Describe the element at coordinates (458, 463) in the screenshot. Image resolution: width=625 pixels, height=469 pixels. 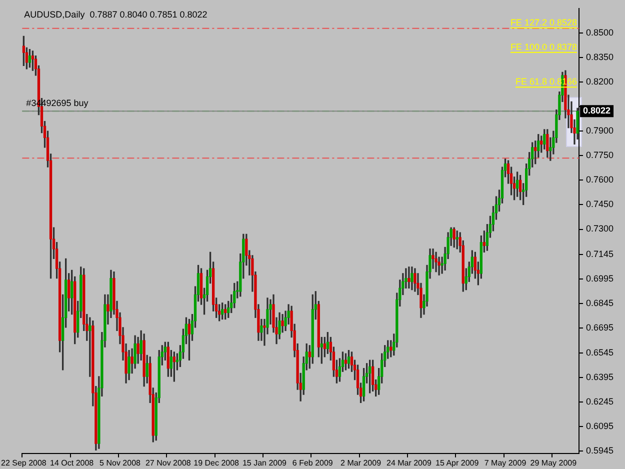
I see `x-tick-label: 15 Apr 2009` at that location.